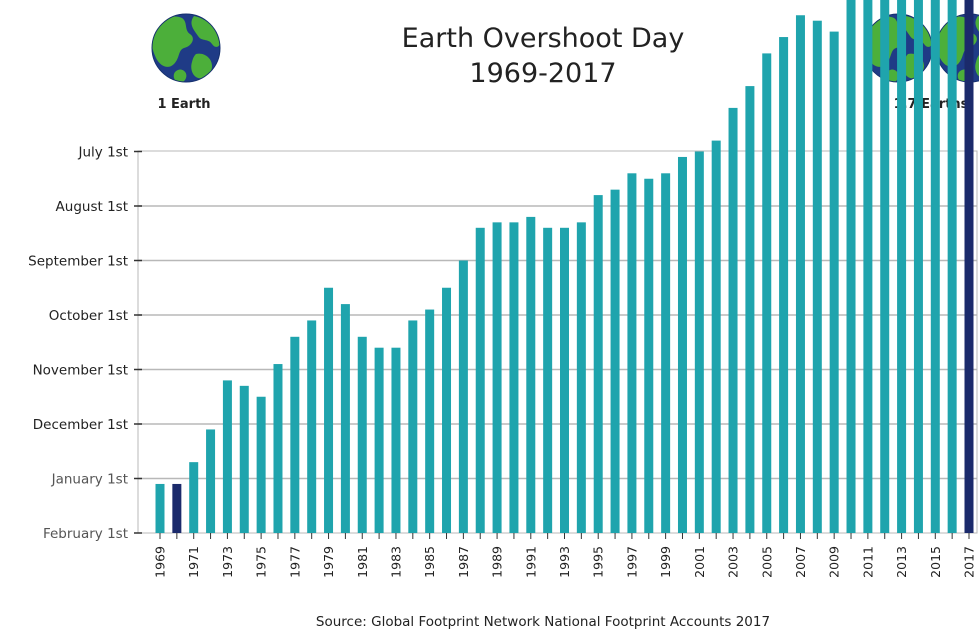 The height and width of the screenshot is (635, 979). What do you see at coordinates (564, 562) in the screenshot?
I see `x-tick-label: 1993` at bounding box center [564, 562].